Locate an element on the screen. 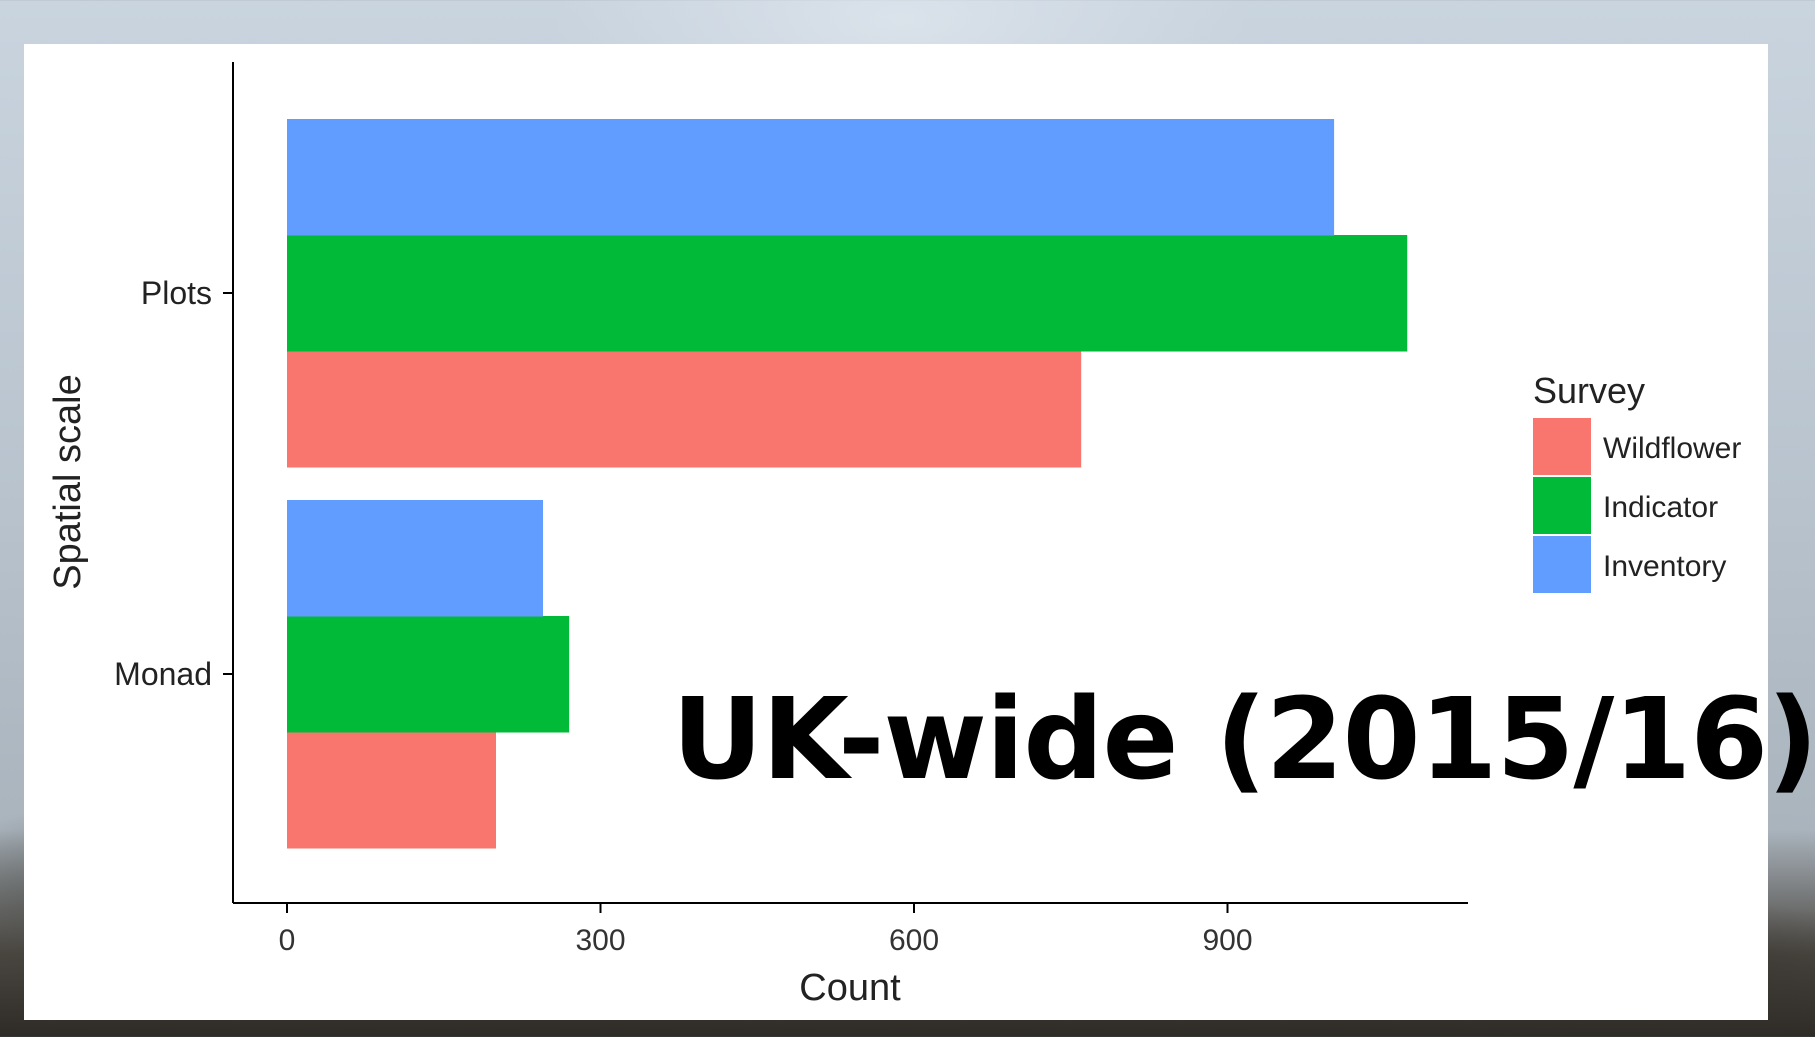 Image resolution: width=1815 pixels, height=1037 pixels. bar-monad-wildflower is located at coordinates (391, 790).